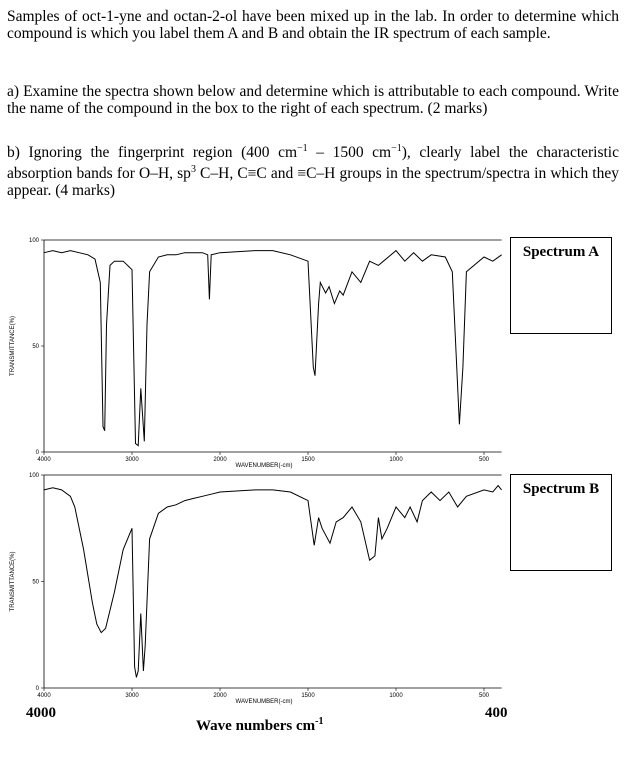  Describe the element at coordinates (41, 713) in the screenshot. I see `footer-left: 4000` at that location.